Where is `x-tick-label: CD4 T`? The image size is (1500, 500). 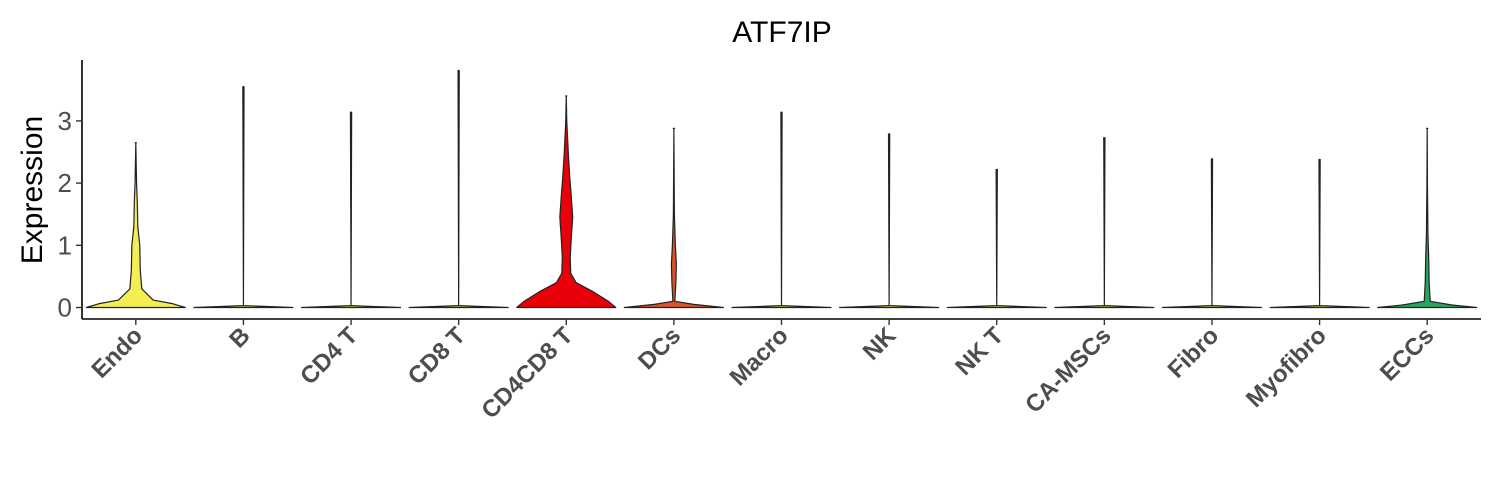 x-tick-label: CD4 T is located at coordinates (329, 356).